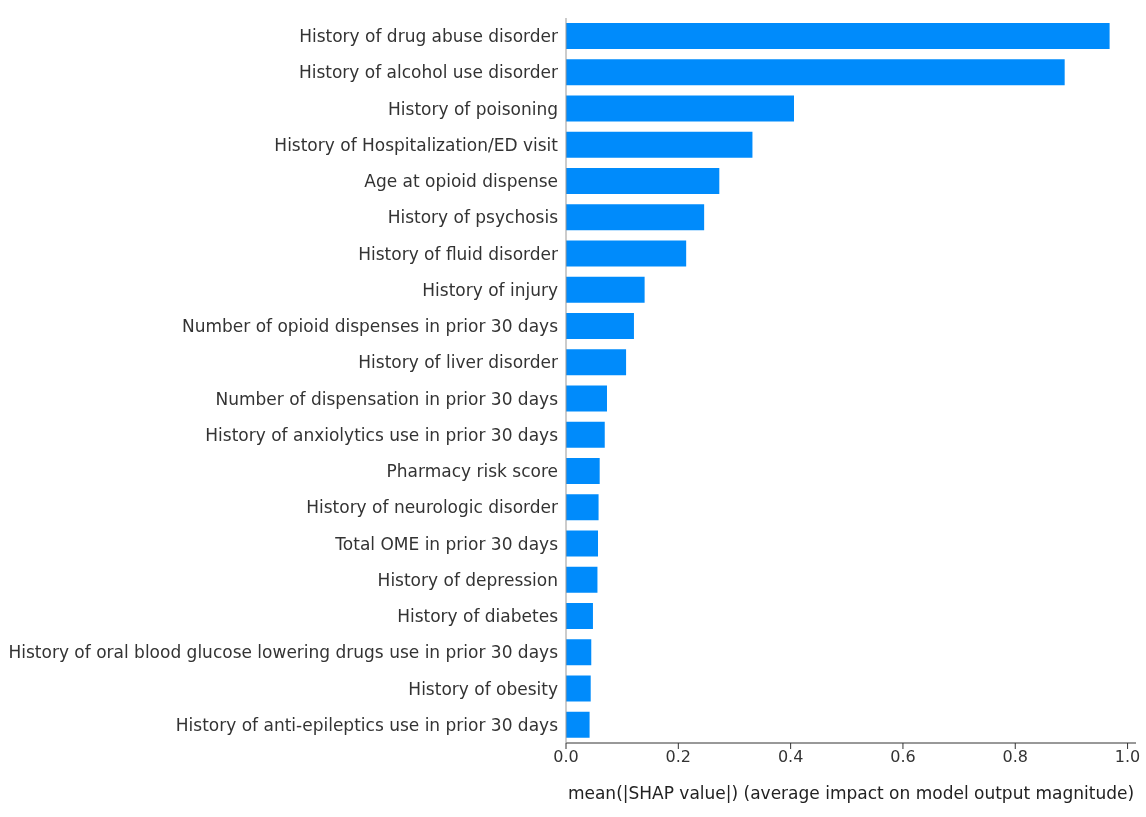 This screenshot has height=817, width=1146. What do you see at coordinates (483, 688) in the screenshot?
I see `y-tick-label: History of obesity` at bounding box center [483, 688].